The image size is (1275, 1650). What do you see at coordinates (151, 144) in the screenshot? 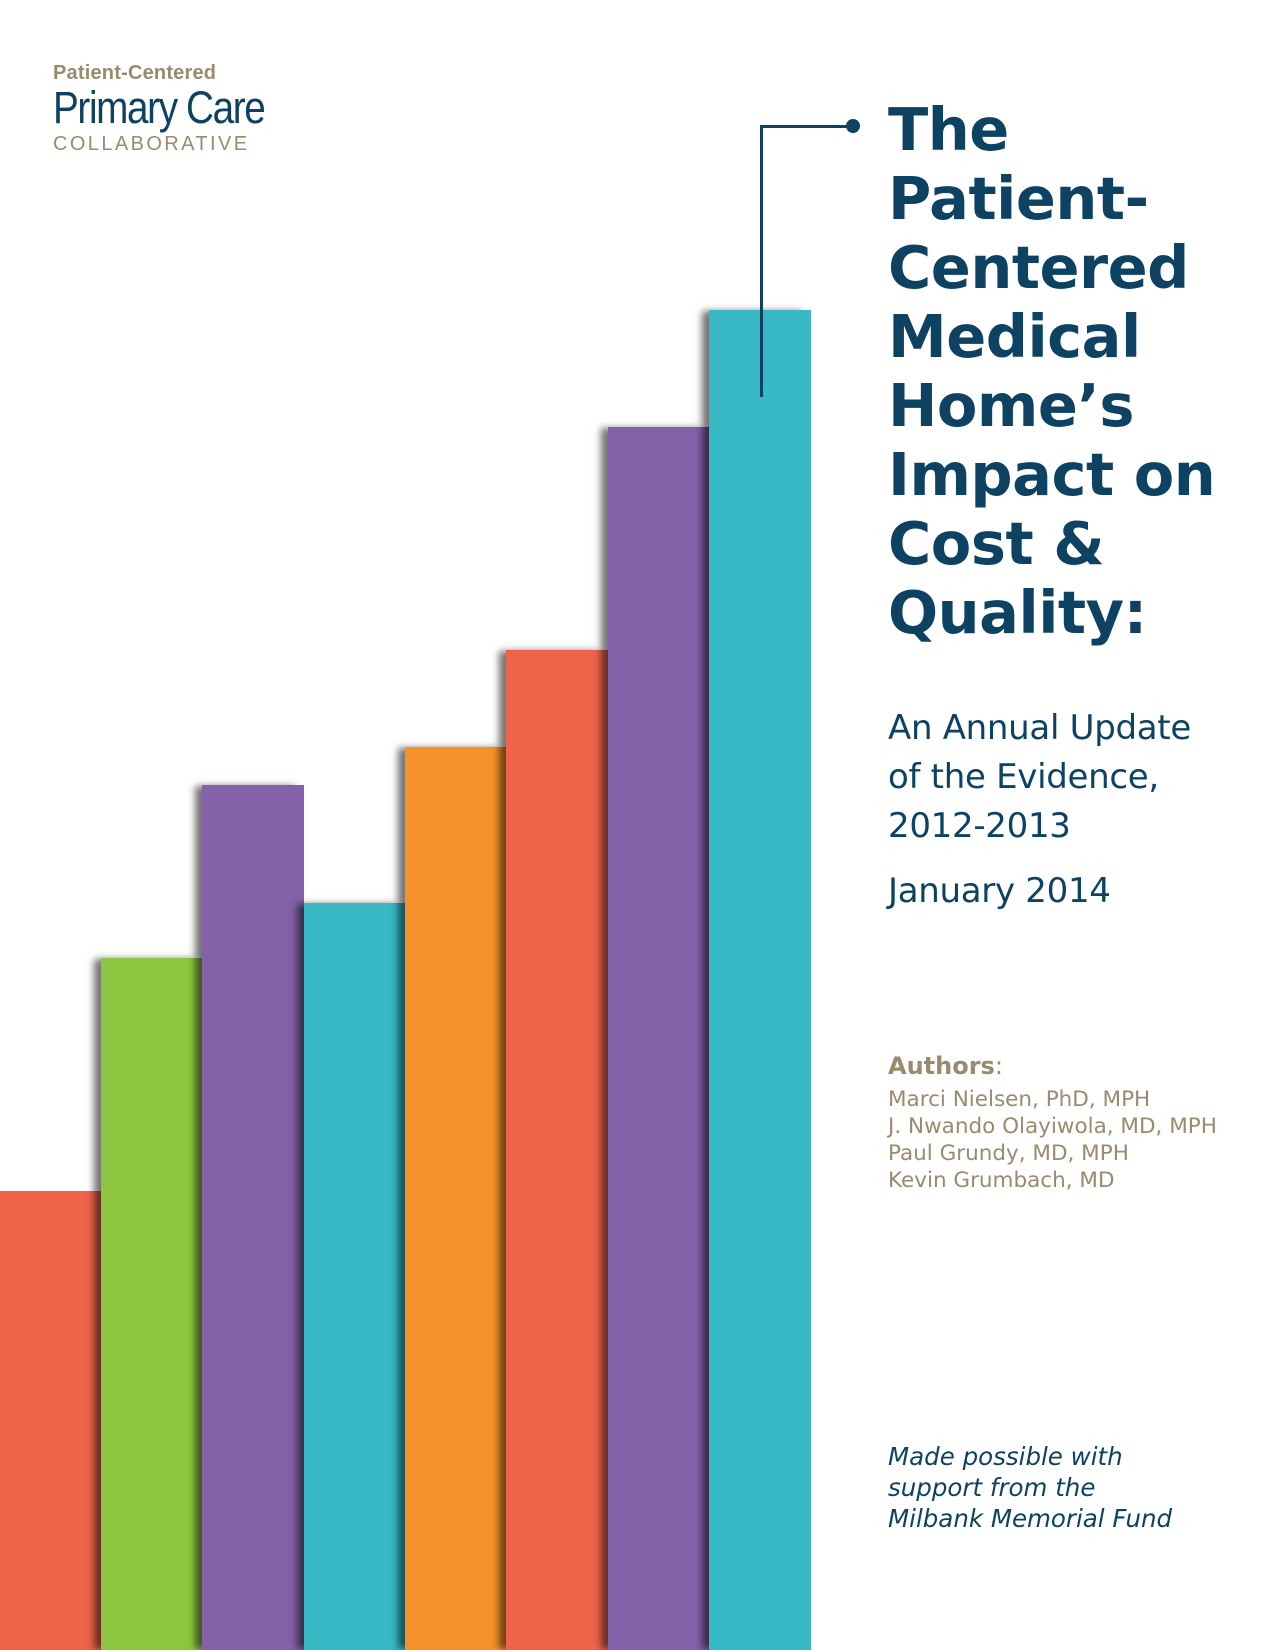
I see `logo-sub-text: COLLABORATIVE` at bounding box center [151, 144].